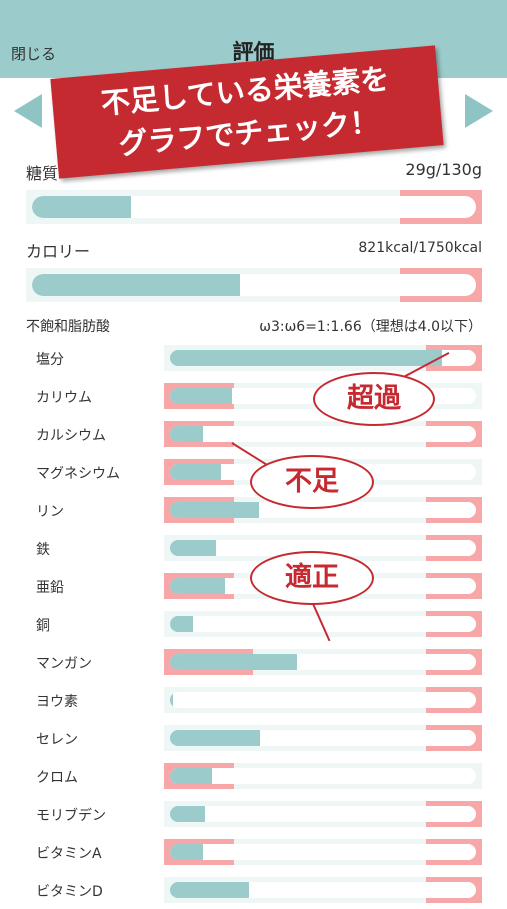 The height and width of the screenshot is (909, 507). I want to click on nutrient-label: マグネシウム, so click(78, 474).